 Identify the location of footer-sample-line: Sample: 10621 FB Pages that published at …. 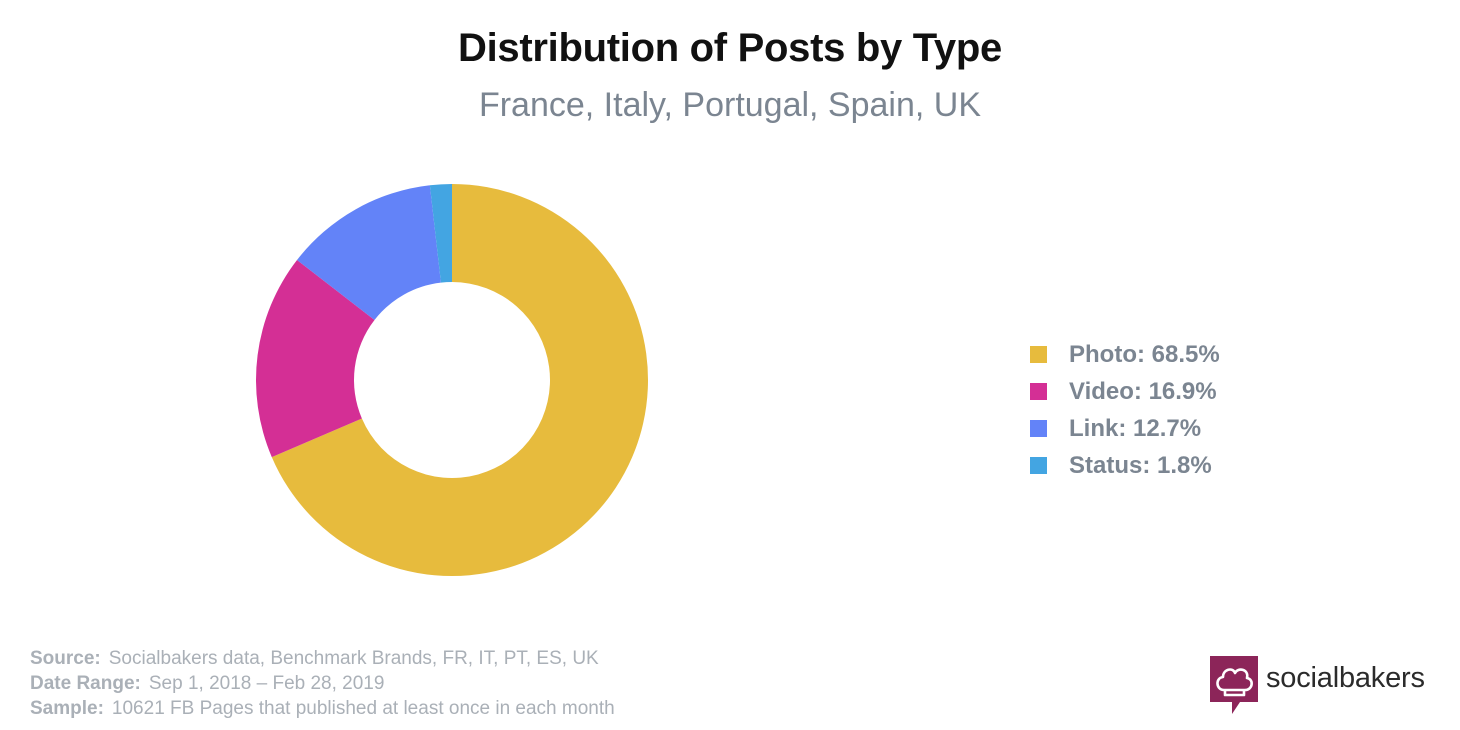
(322, 708).